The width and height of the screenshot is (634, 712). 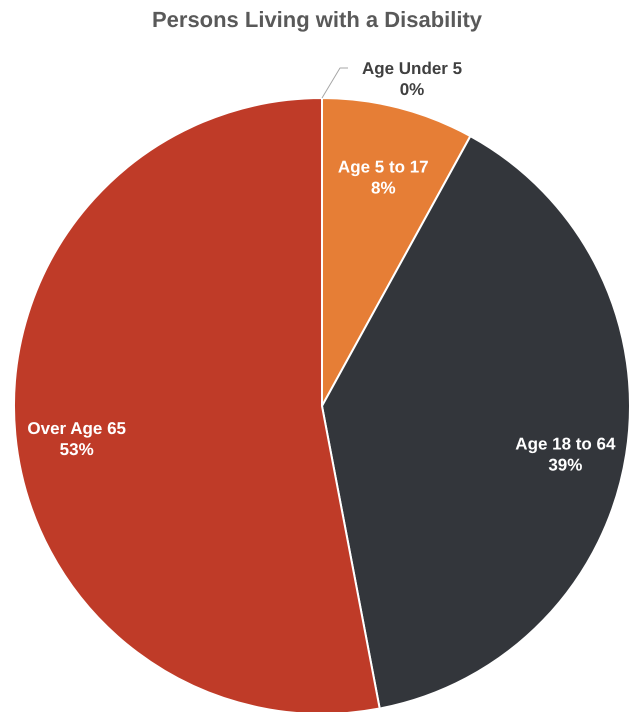 What do you see at coordinates (77, 450) in the screenshot?
I see `data-label: 53%` at bounding box center [77, 450].